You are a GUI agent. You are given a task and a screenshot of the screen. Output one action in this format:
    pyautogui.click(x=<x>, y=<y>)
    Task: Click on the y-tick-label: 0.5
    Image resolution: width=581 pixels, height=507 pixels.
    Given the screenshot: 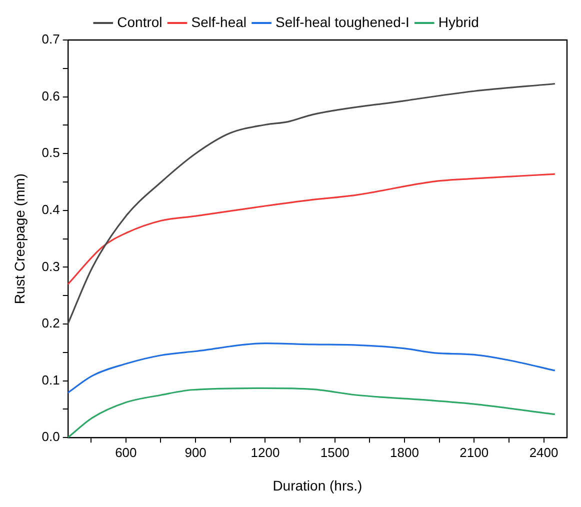 What is the action you would take?
    pyautogui.click(x=51, y=152)
    